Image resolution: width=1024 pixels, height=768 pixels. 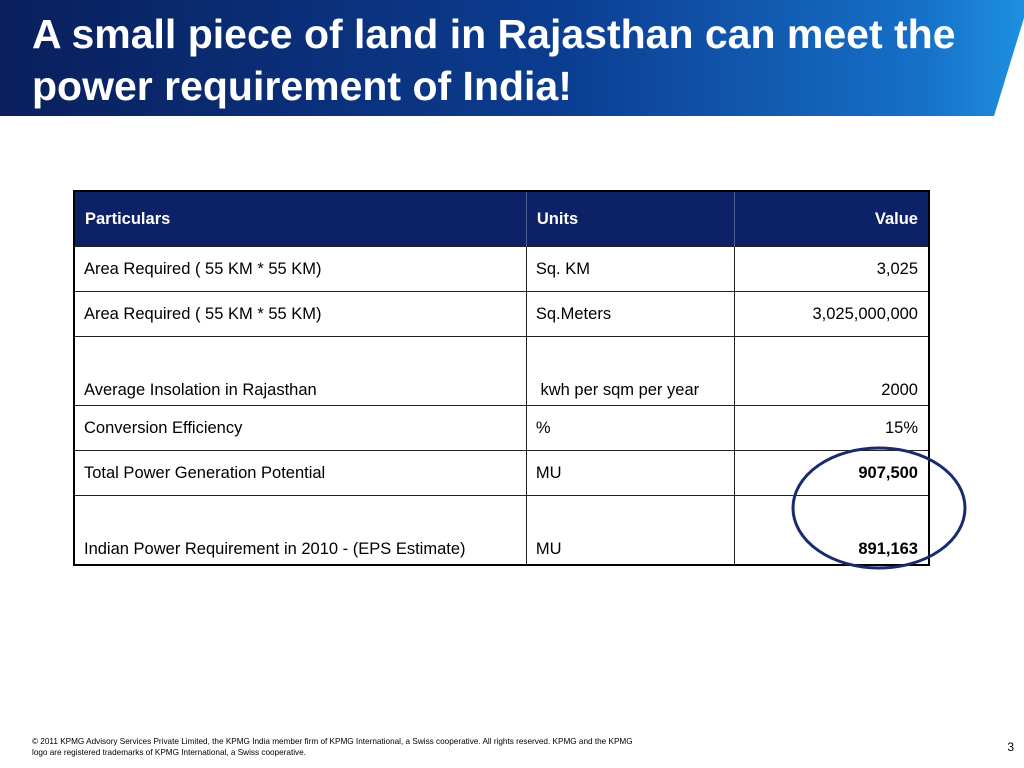 What do you see at coordinates (300, 428) in the screenshot?
I see `cell-particulars: Conversion Efficiency` at bounding box center [300, 428].